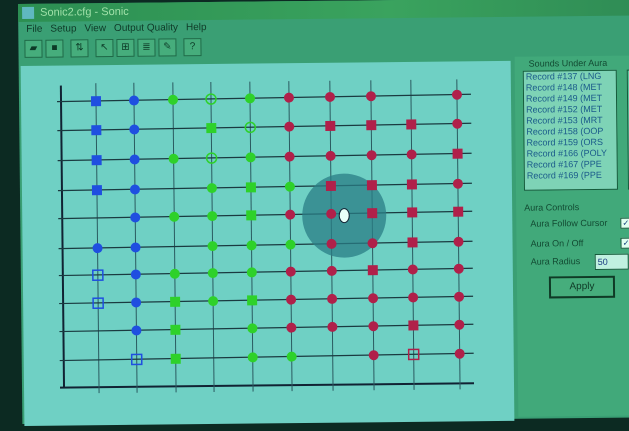 This screenshot has width=629, height=431. I want to click on y-axis, so click(62, 236).